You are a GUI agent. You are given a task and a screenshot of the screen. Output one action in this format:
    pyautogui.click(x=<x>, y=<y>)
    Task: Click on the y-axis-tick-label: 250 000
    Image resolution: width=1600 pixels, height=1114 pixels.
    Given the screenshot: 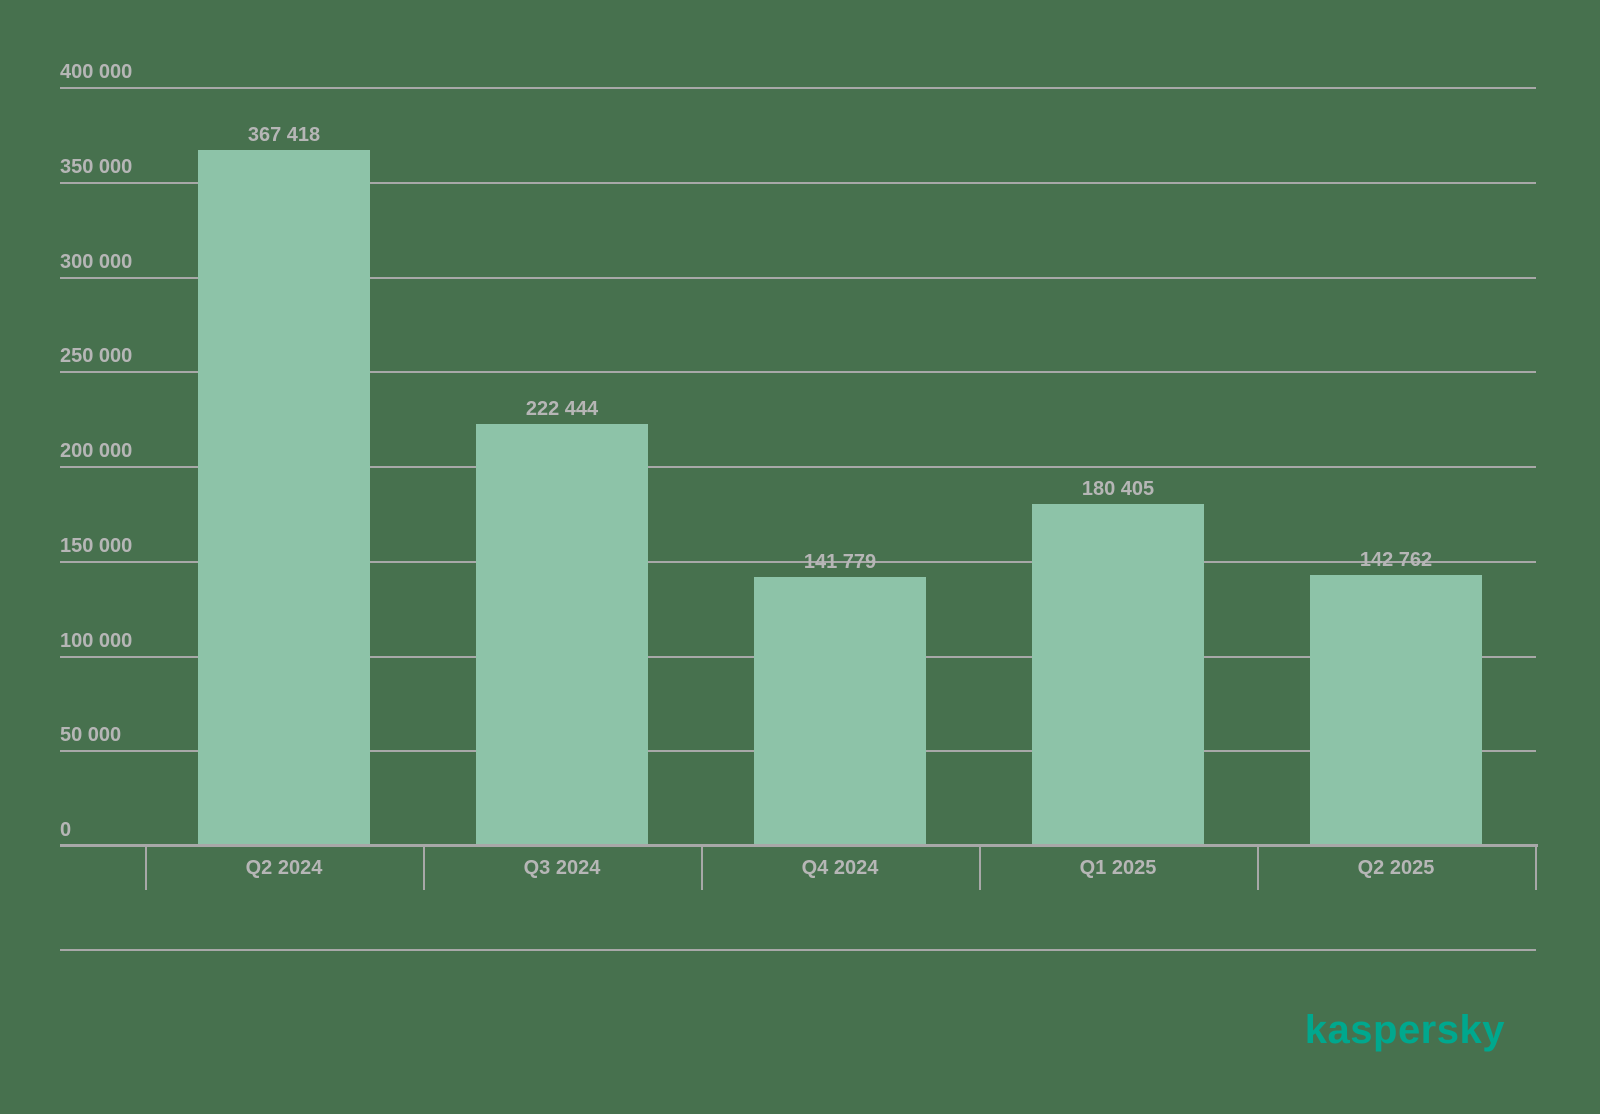 What is the action you would take?
    pyautogui.click(x=96, y=356)
    